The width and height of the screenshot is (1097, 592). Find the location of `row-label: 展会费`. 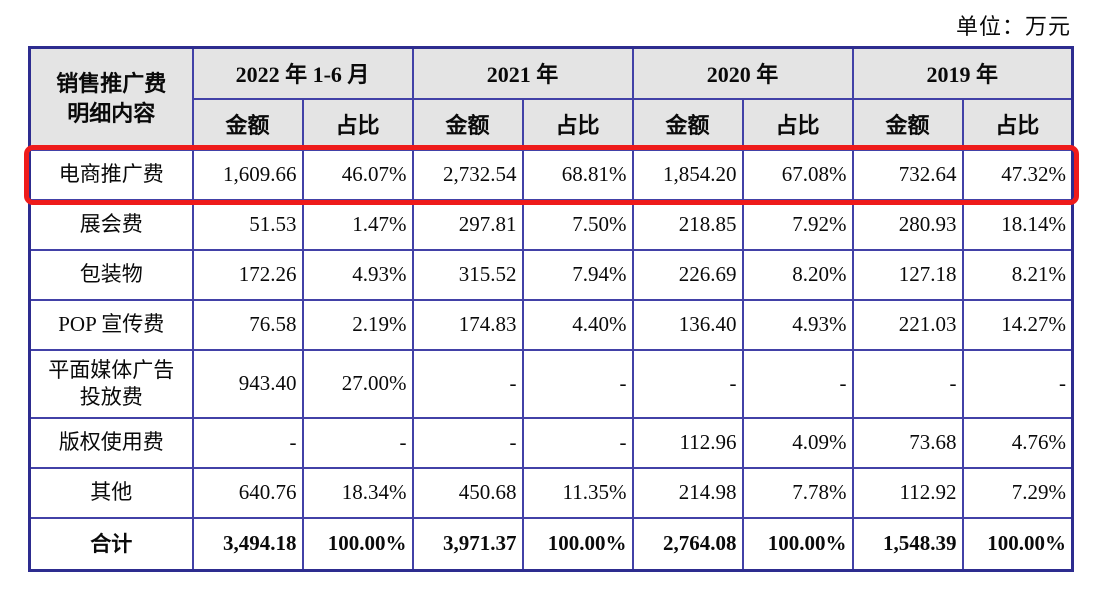

row-label: 展会费 is located at coordinates (111, 224).